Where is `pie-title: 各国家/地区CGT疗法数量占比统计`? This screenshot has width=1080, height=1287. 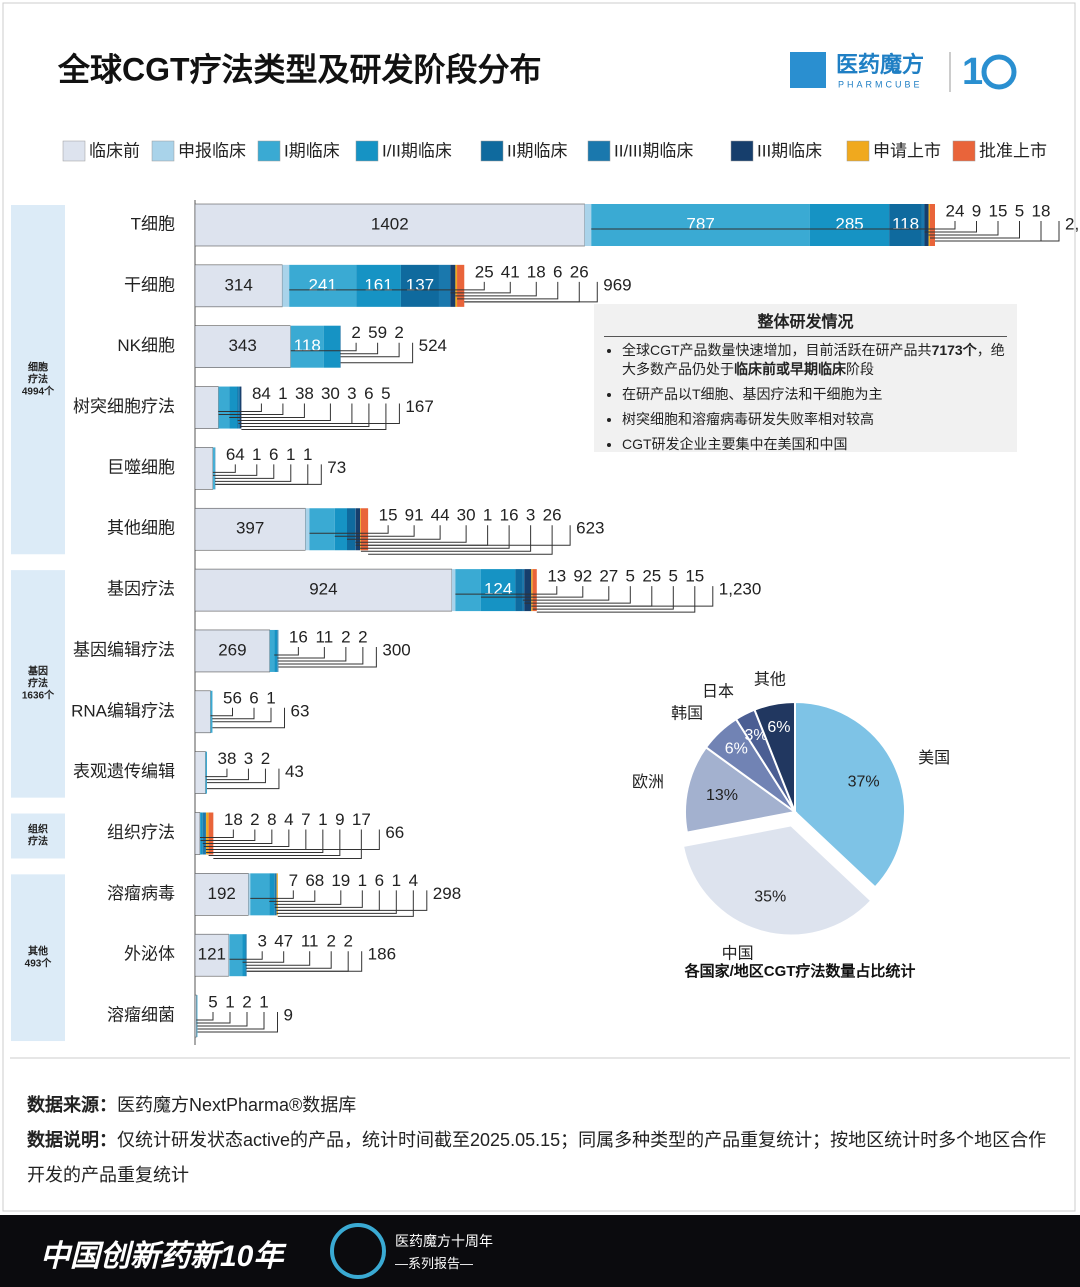 pie-title: 各国家/地区CGT疗法数量占比统计 is located at coordinates (800, 971).